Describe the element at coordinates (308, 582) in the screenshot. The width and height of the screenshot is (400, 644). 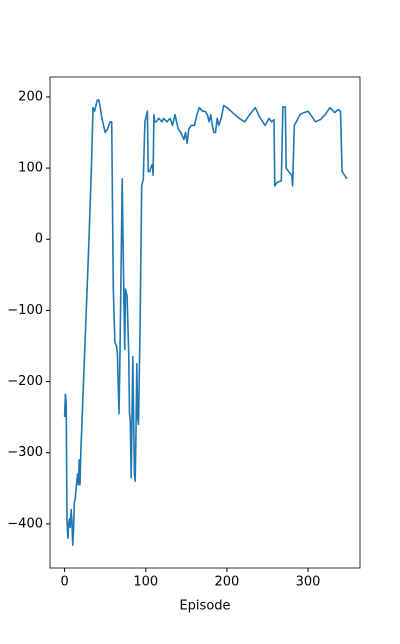
I see `x-tick-label: 300` at that location.